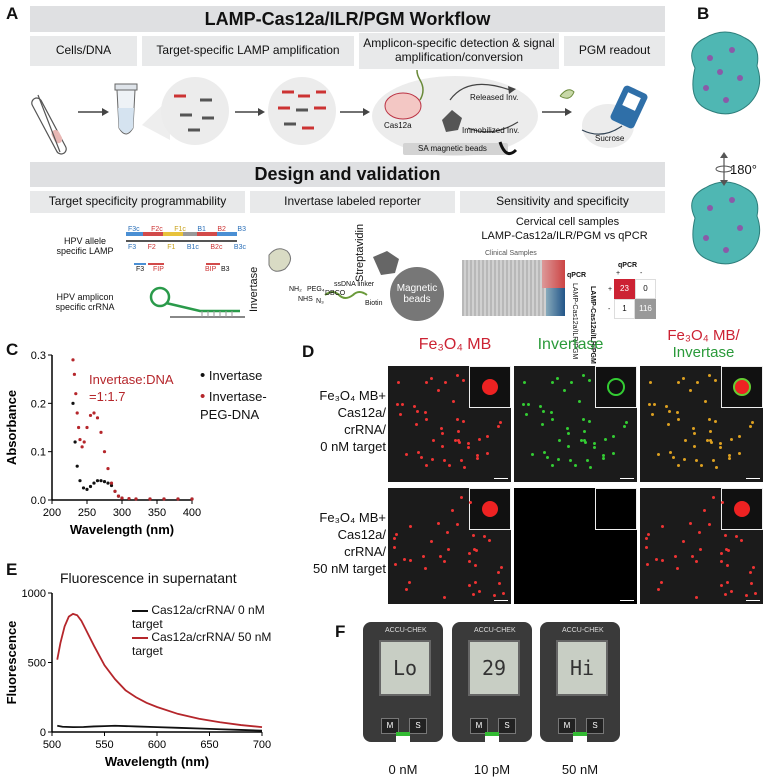 The height and width of the screenshot is (784, 767). What do you see at coordinates (122, 513) in the screenshot?
I see `x-tick-label: 300` at bounding box center [122, 513].